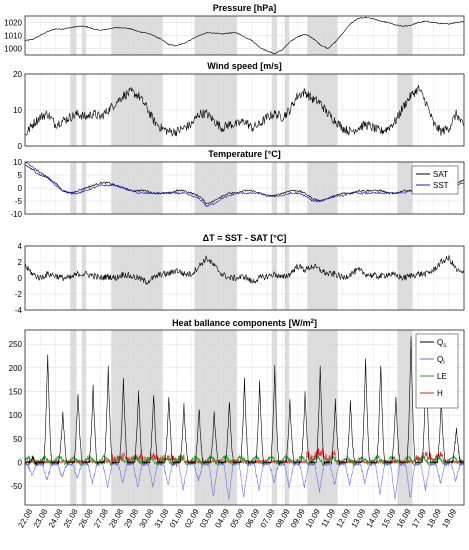 Image resolution: width=469 pixels, height=550 pixels. What do you see at coordinates (16, 486) in the screenshot?
I see `y-tick-label: -50` at bounding box center [16, 486].